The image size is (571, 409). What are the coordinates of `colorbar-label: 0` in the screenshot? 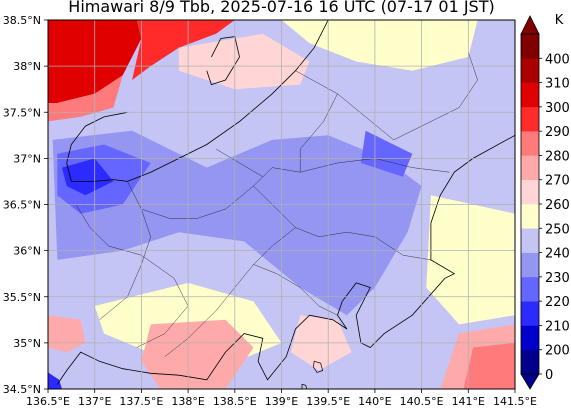 It's located at (549, 375).